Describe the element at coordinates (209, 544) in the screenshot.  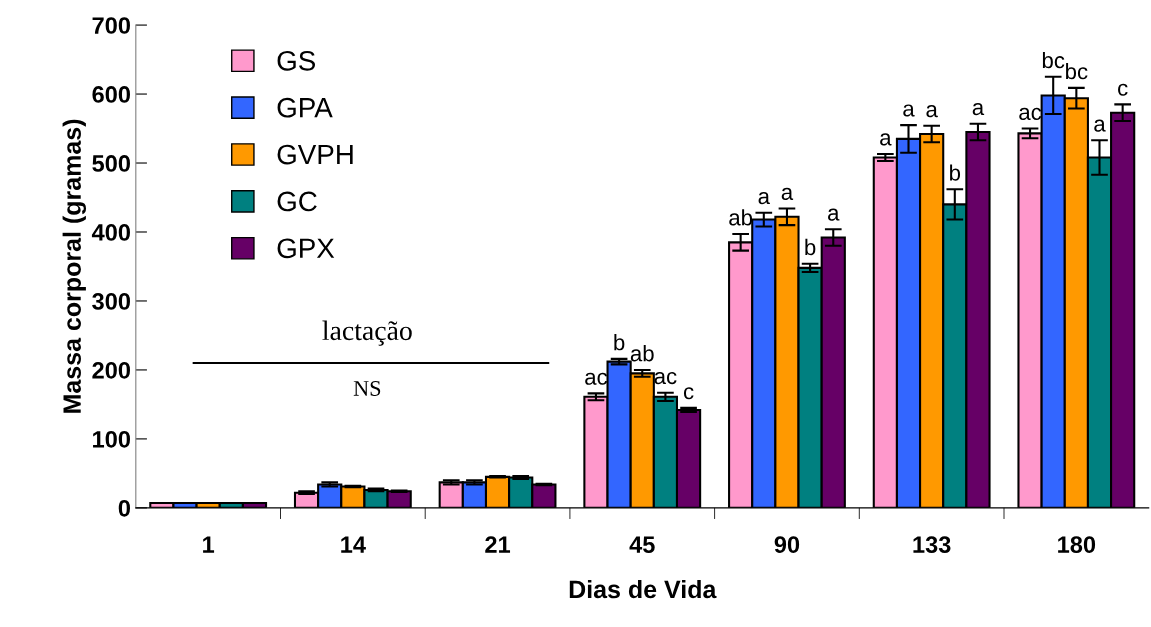
I see `x-tick-label: 1` at that location.